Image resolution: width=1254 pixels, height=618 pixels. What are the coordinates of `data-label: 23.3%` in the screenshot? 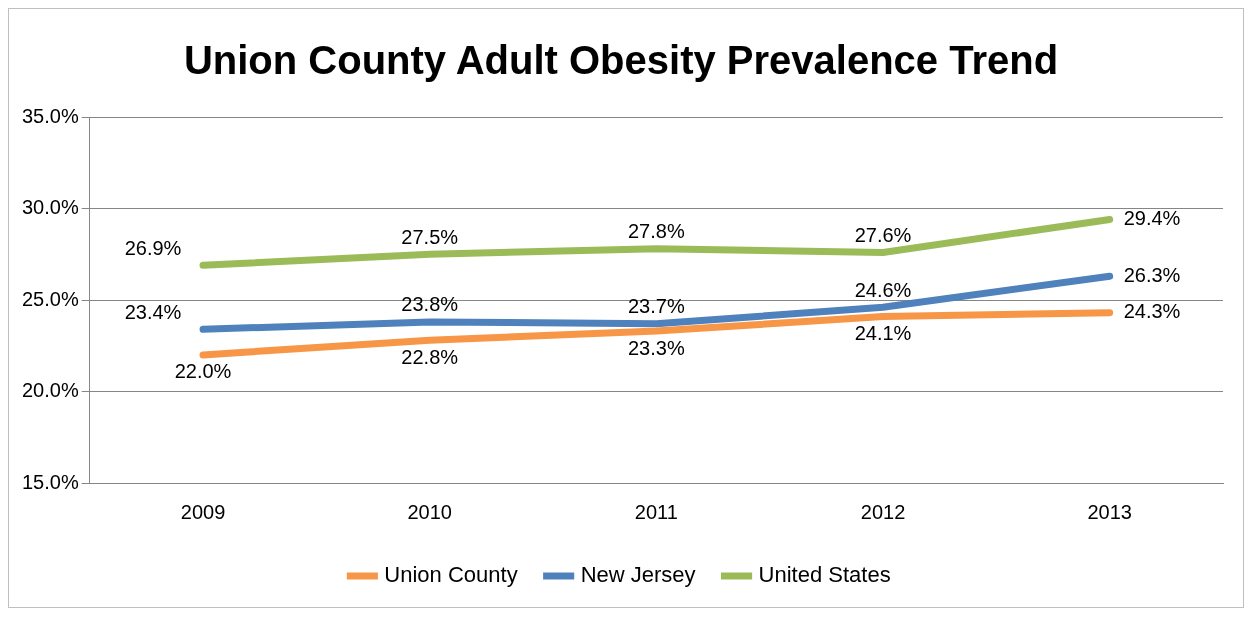 It's located at (656, 347).